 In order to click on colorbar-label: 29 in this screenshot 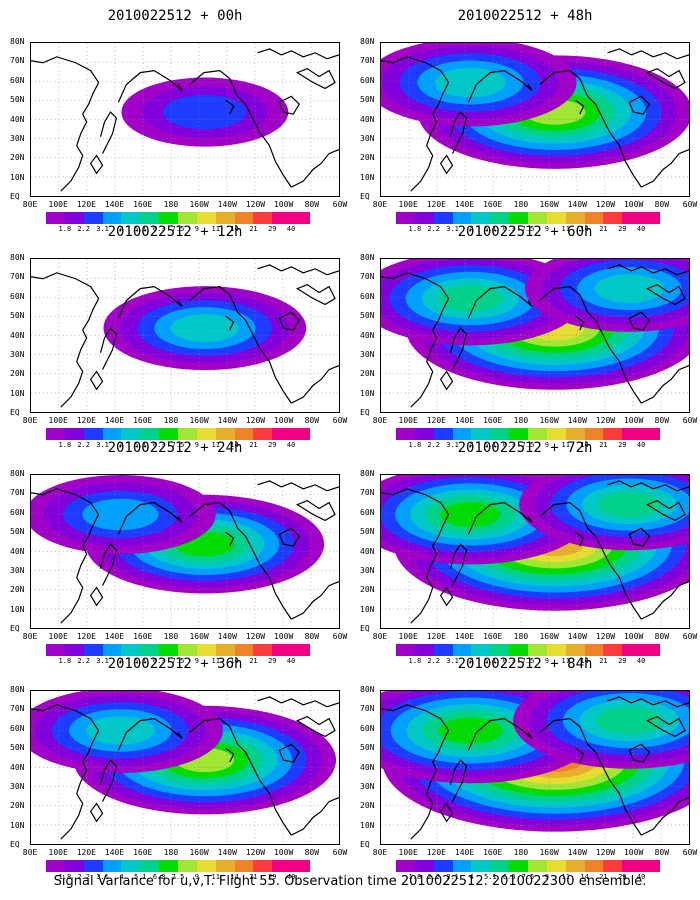, I will do `click(622, 877)`.